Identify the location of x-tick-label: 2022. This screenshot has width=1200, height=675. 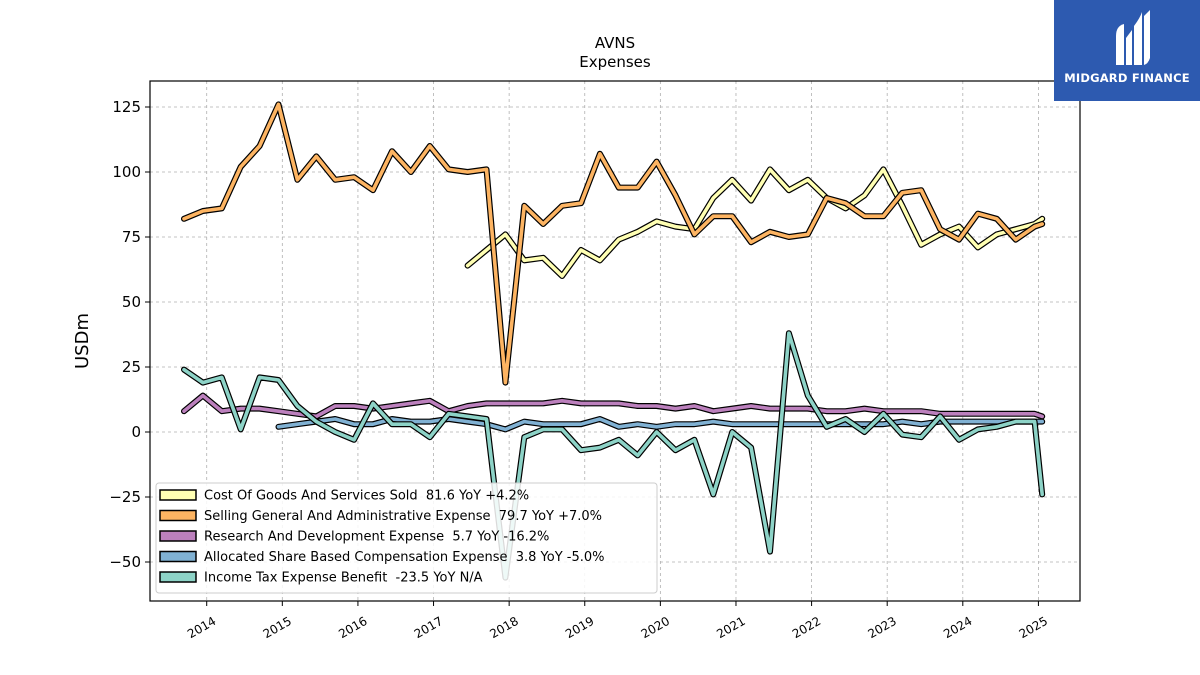
(806, 627).